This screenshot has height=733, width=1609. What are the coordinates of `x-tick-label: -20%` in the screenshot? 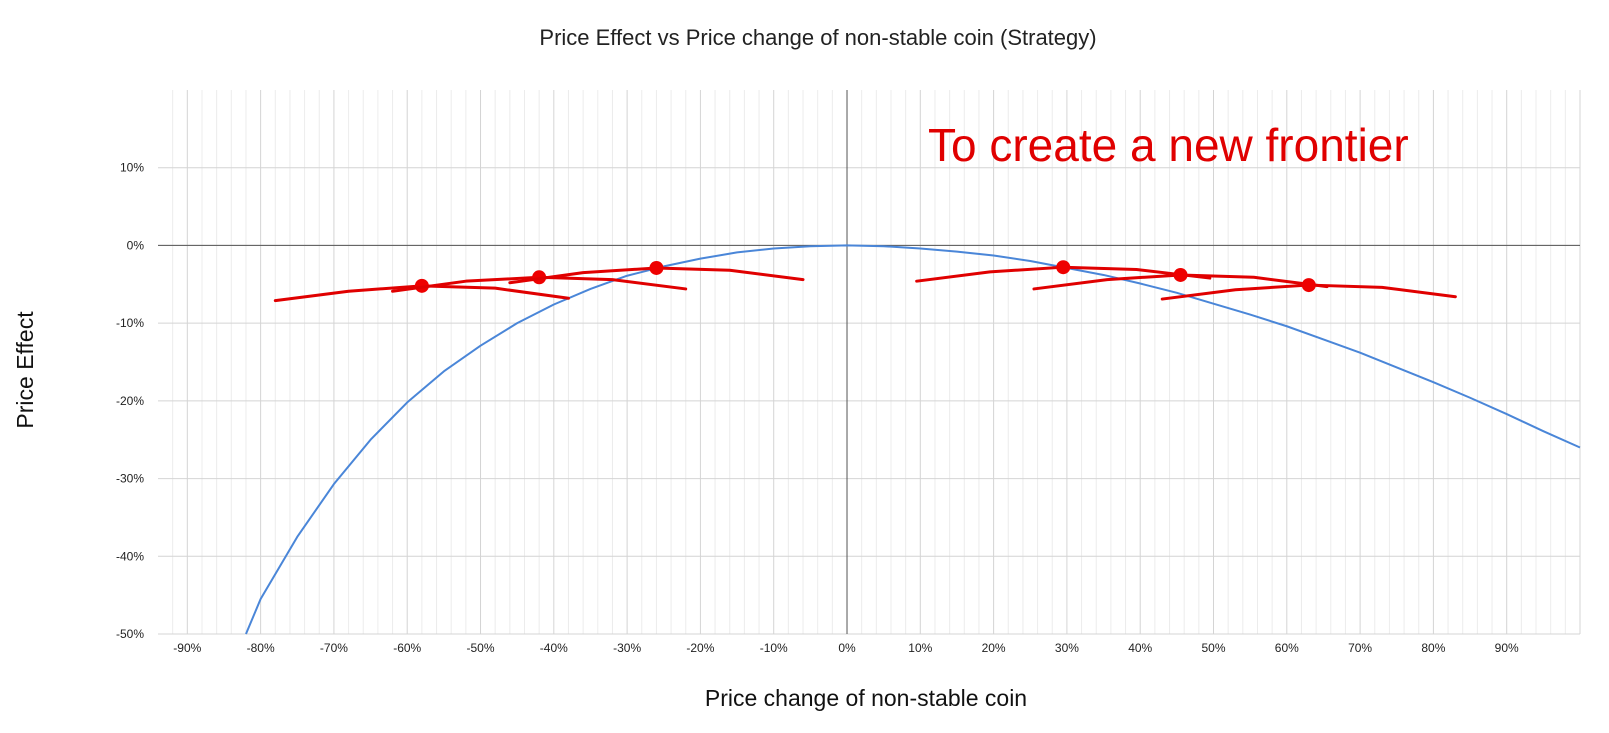 It's located at (700, 648).